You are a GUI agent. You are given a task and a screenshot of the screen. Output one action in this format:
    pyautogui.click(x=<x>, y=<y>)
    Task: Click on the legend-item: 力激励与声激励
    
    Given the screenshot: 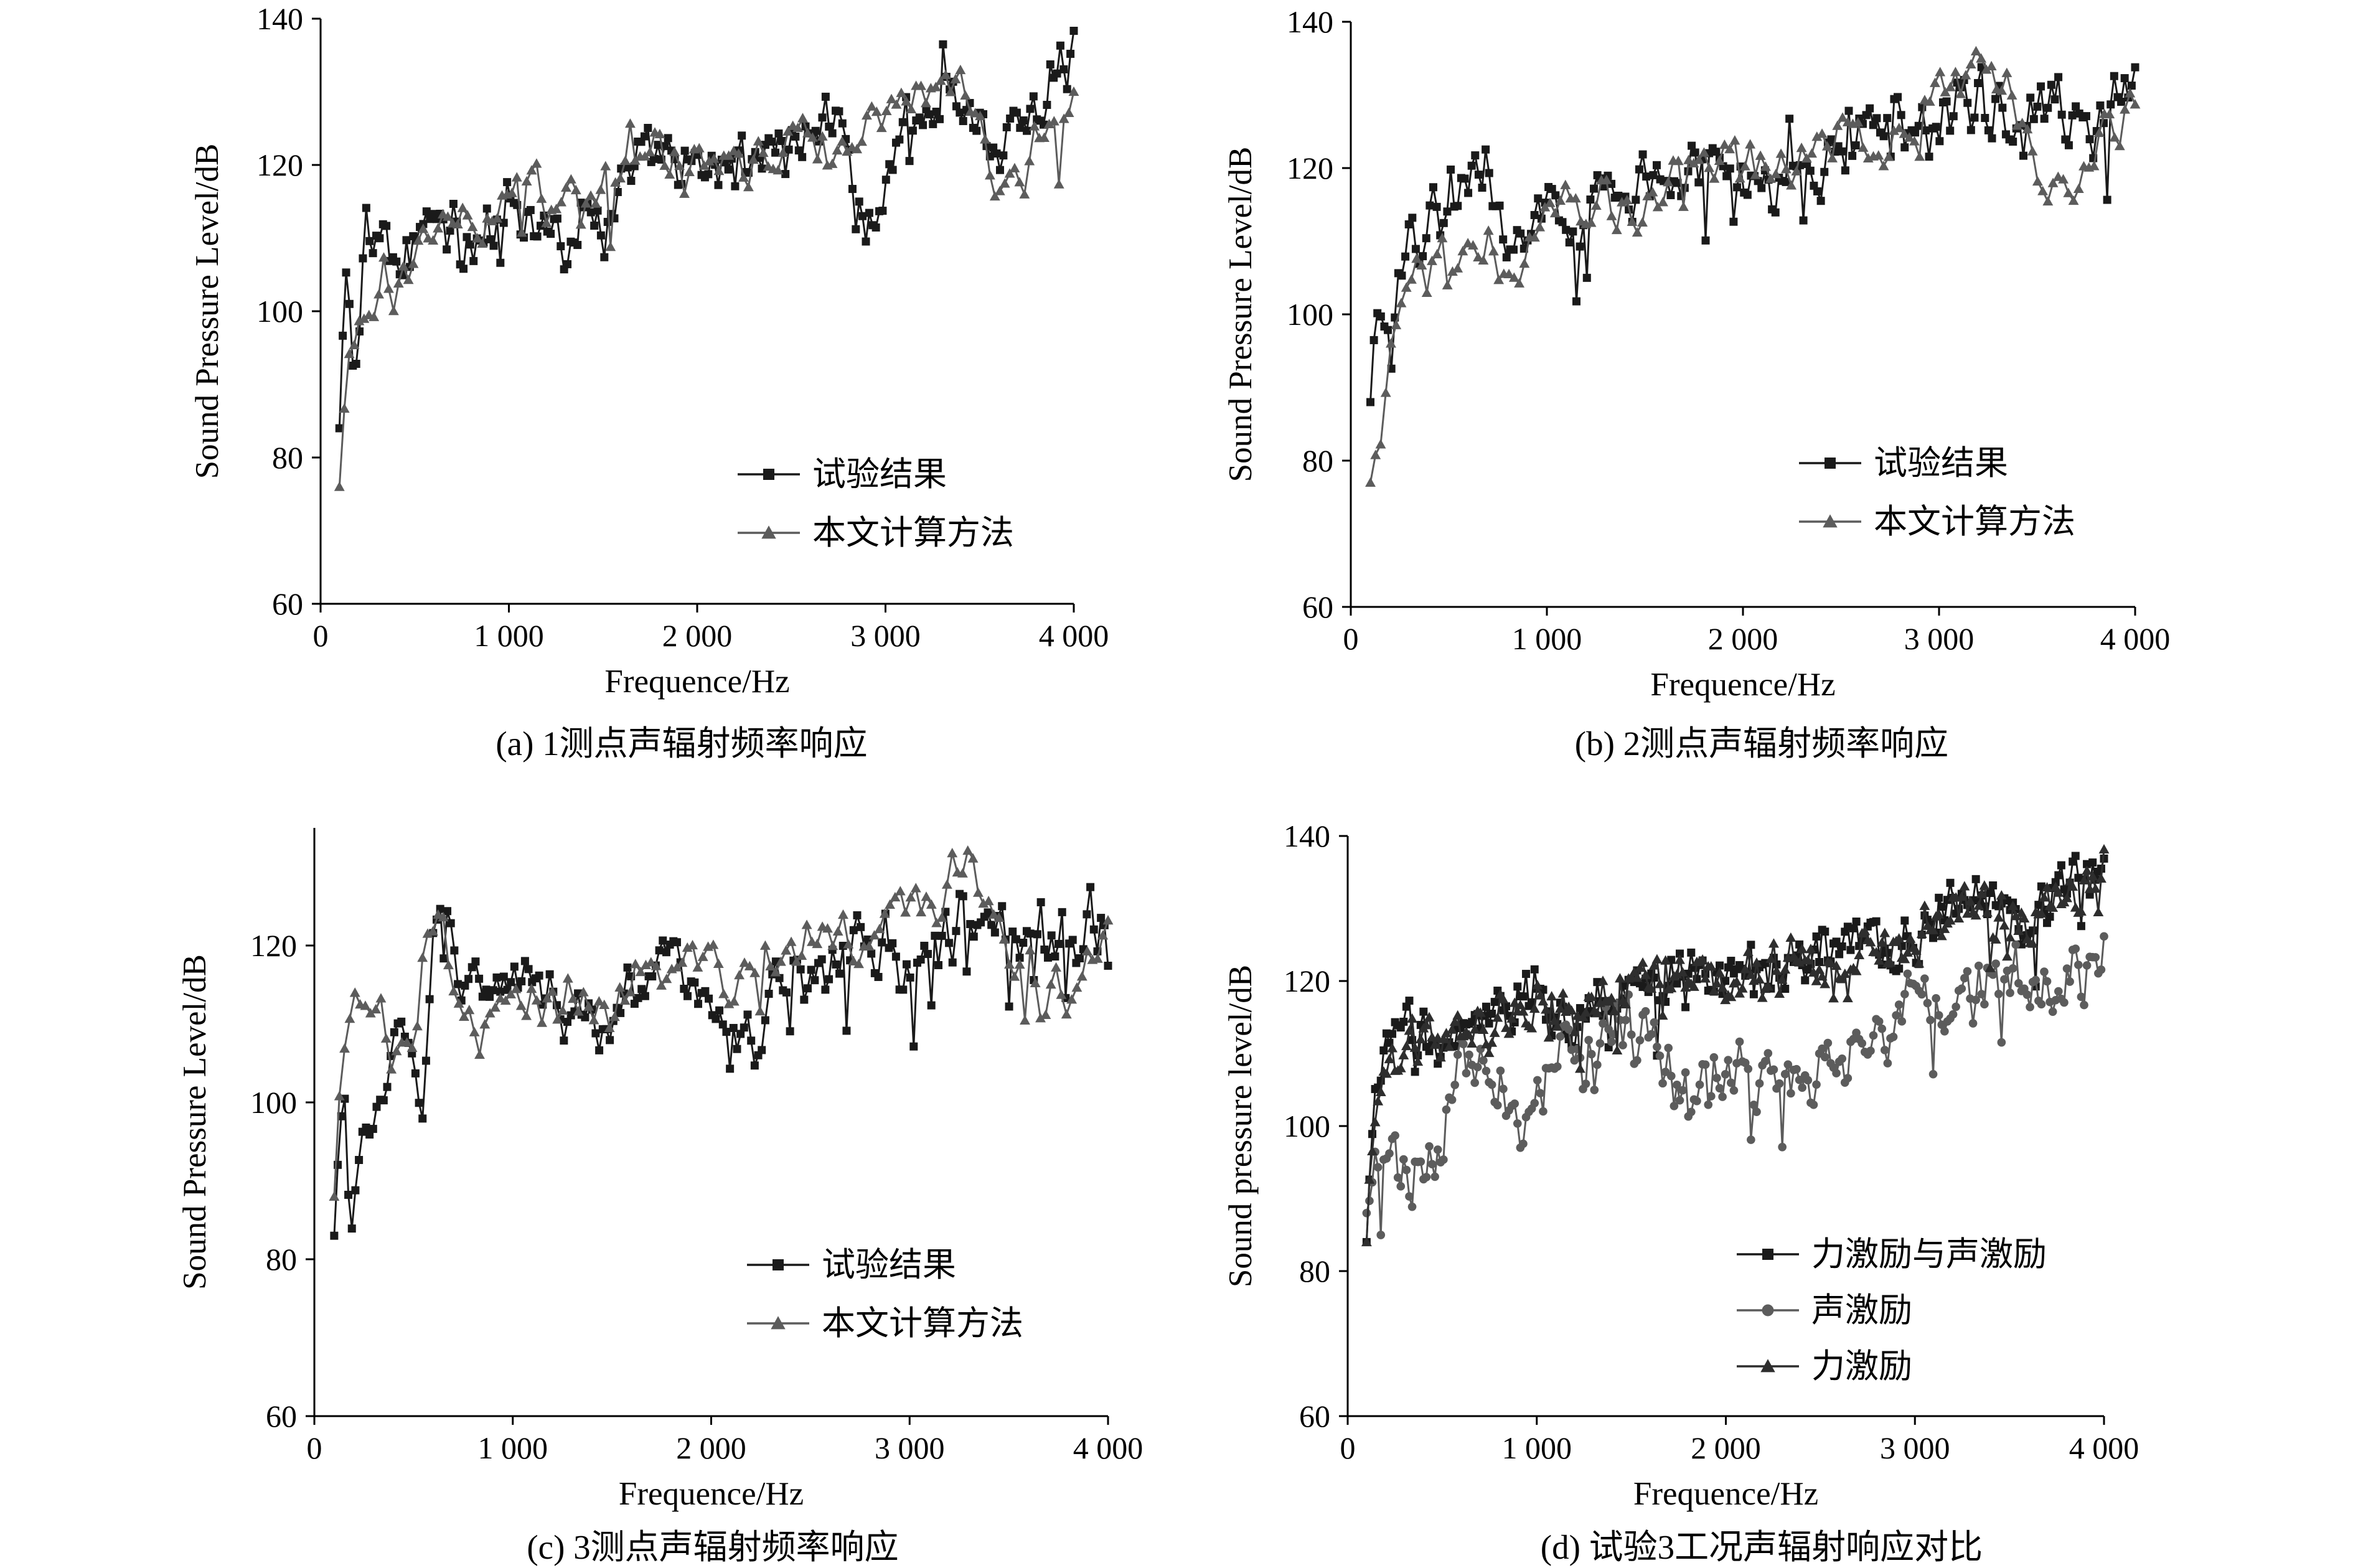 What is the action you would take?
    pyautogui.click(x=1892, y=1254)
    